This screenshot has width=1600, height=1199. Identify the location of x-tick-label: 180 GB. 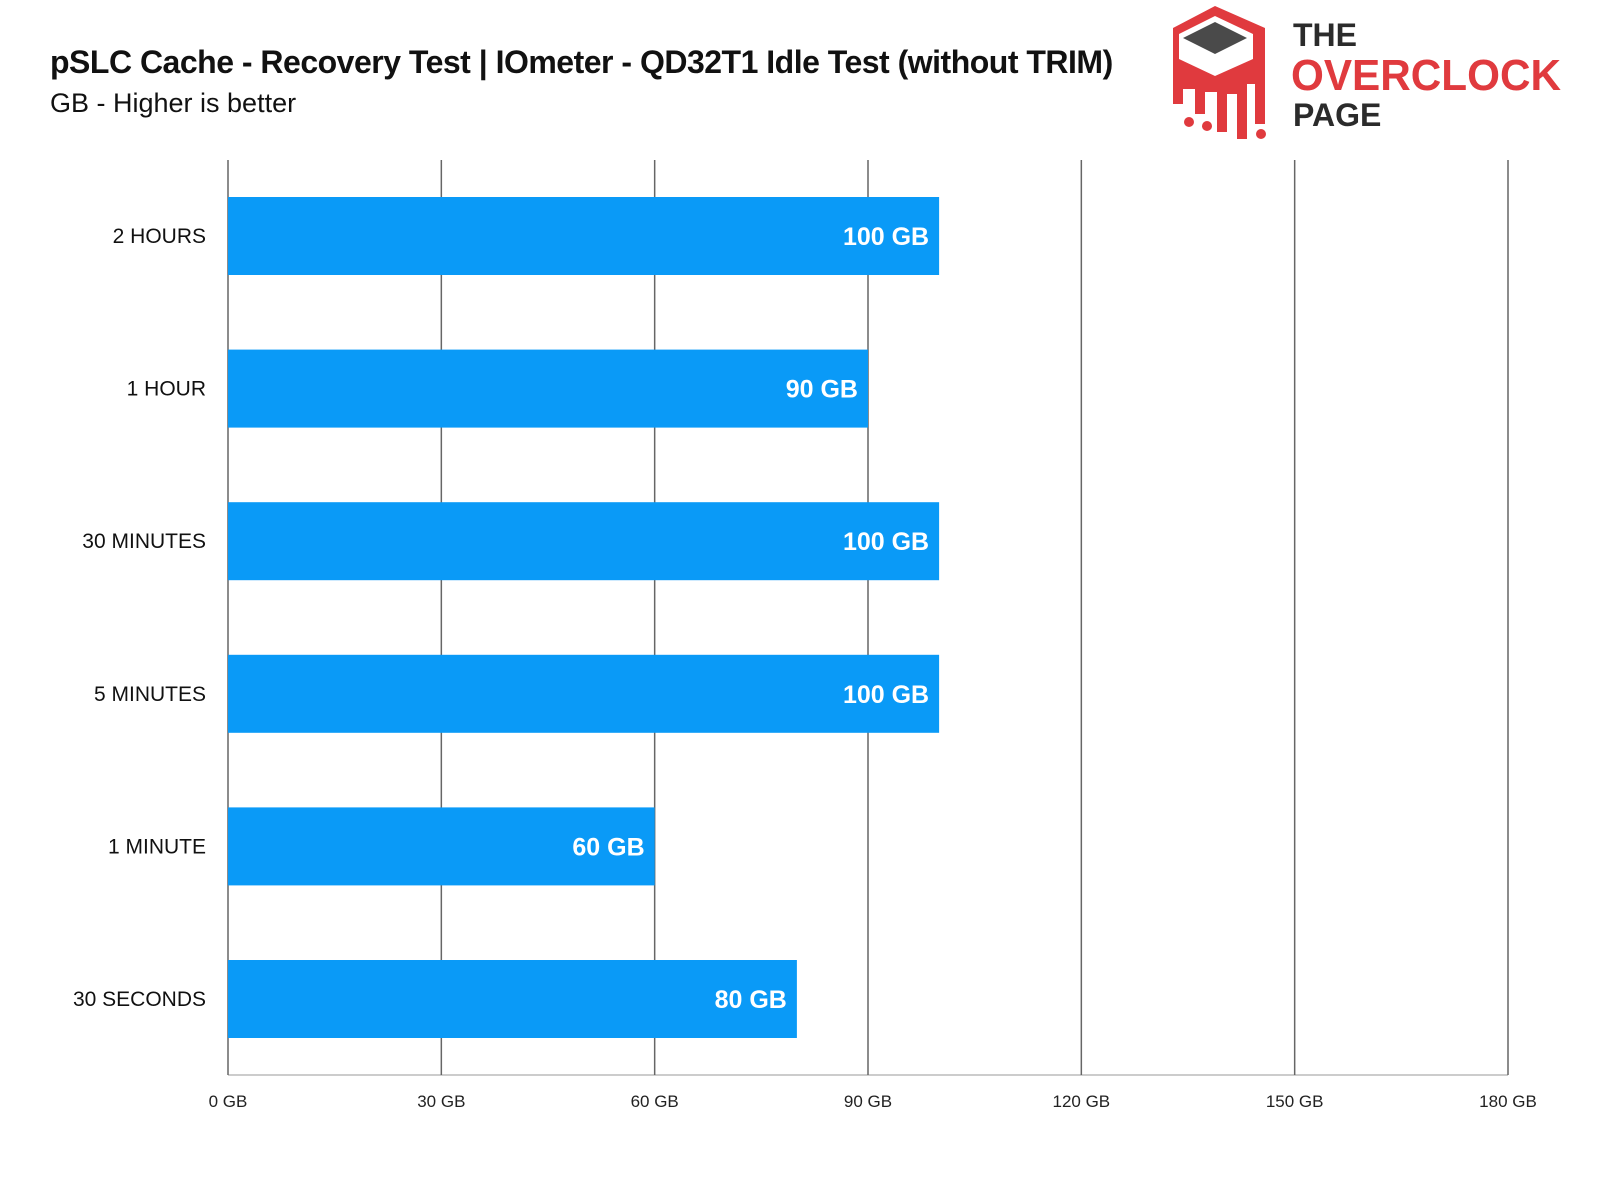
(1508, 1101).